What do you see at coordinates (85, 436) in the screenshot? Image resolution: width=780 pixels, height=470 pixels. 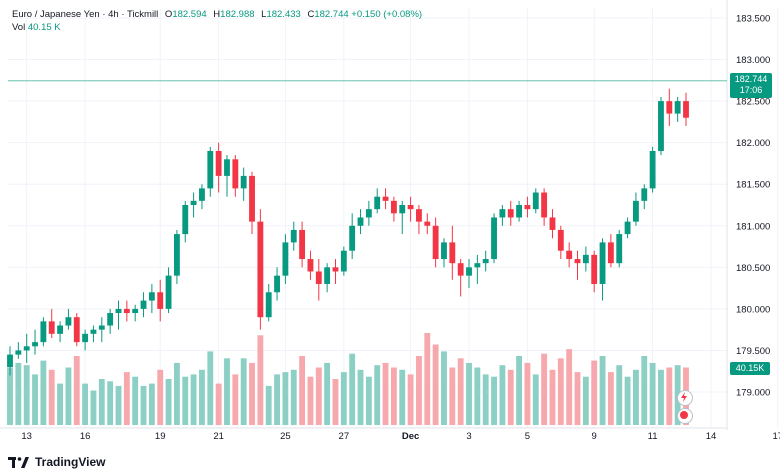 I see `x-tick-label: 16` at bounding box center [85, 436].